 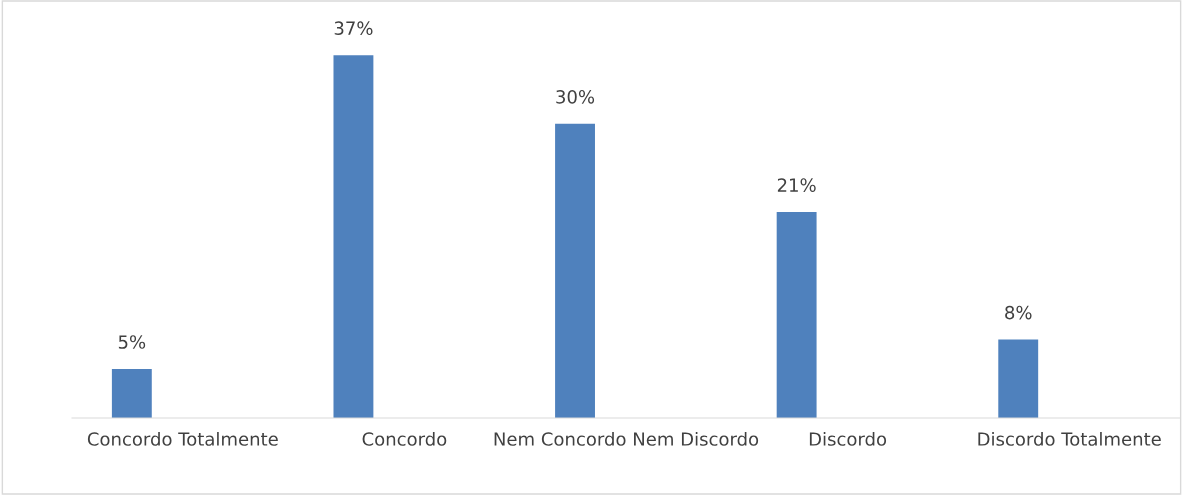 What do you see at coordinates (132, 342) in the screenshot?
I see `data-label: 5%` at bounding box center [132, 342].